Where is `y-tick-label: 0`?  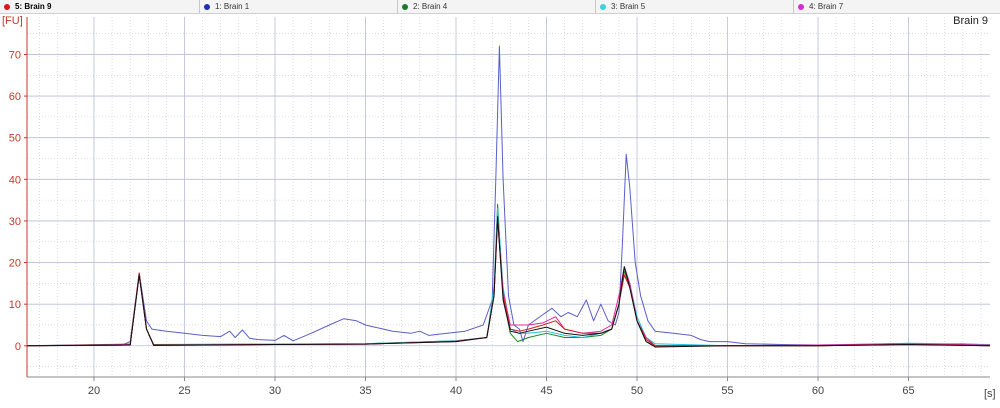 y-tick-label: 0 is located at coordinates (18, 347).